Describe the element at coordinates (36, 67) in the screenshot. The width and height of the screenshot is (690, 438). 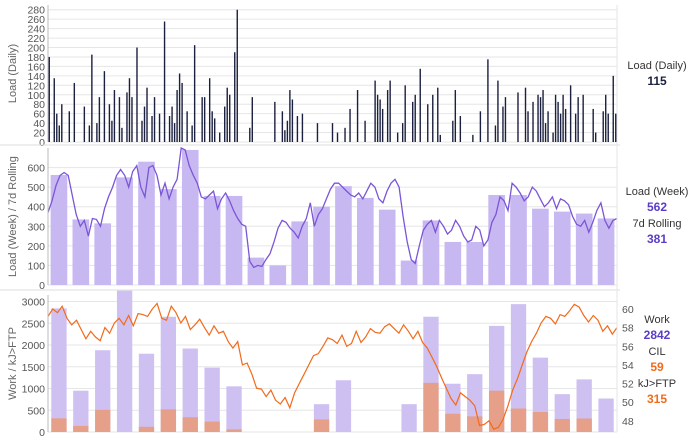
I see `y-tick-label: 160` at that location.